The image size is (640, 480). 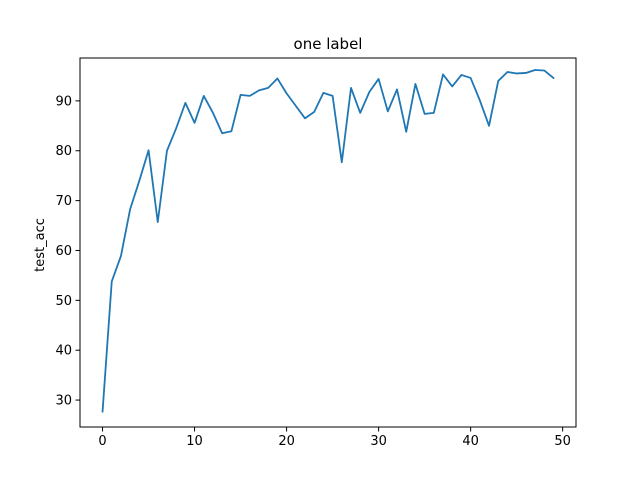 I want to click on x-tick-label-10: 10, so click(x=194, y=441).